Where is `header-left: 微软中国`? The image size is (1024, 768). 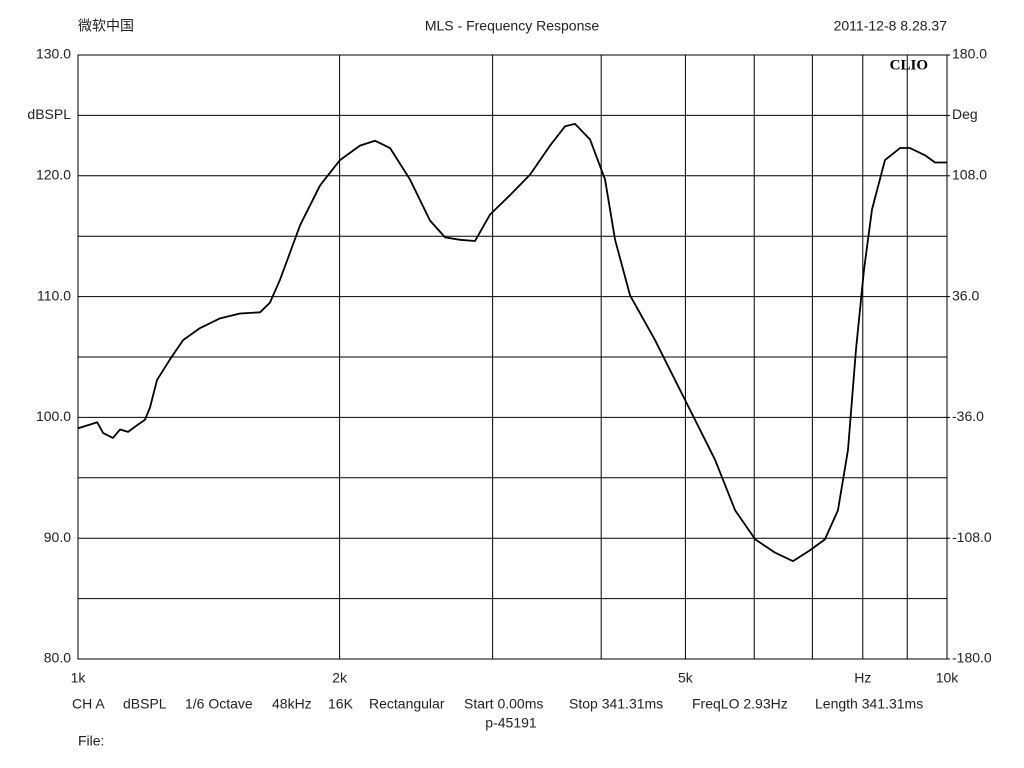 header-left: 微软中国 is located at coordinates (106, 26).